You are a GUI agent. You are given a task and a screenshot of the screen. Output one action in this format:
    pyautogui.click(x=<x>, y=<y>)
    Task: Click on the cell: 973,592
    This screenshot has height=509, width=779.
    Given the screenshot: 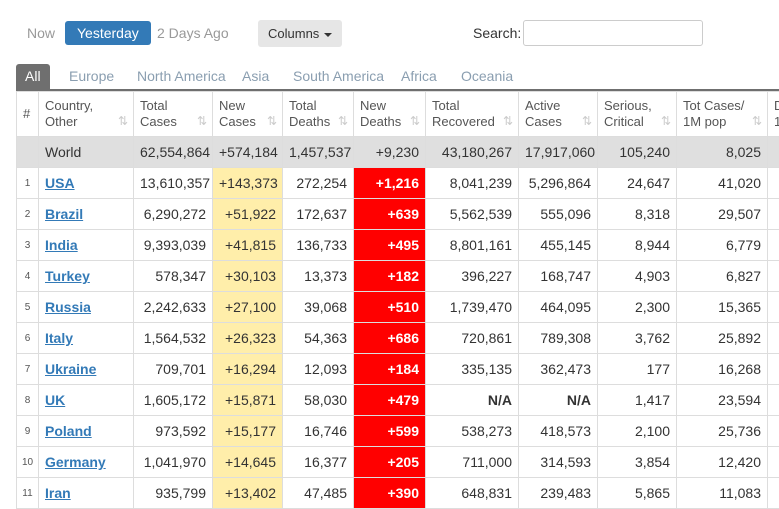 What is the action you would take?
    pyautogui.click(x=173, y=431)
    